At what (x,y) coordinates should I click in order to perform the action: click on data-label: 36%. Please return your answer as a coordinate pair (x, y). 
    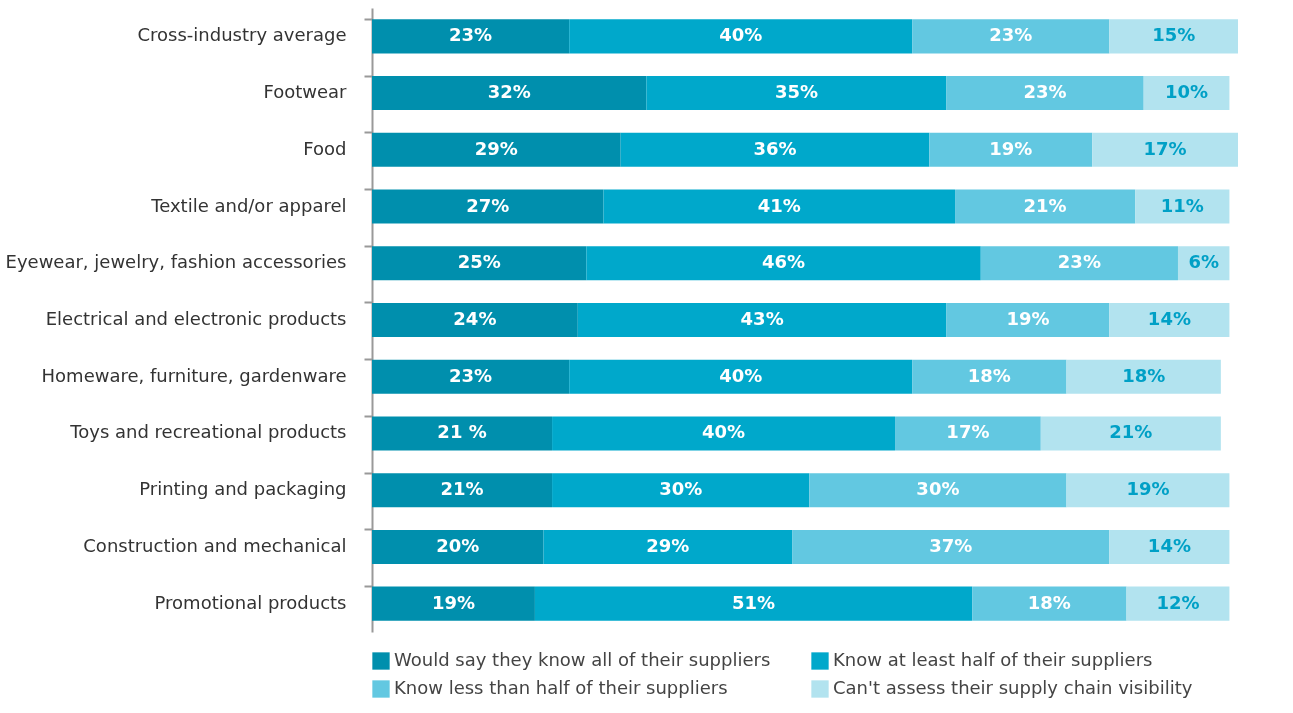
    Looking at the image, I should click on (775, 148).